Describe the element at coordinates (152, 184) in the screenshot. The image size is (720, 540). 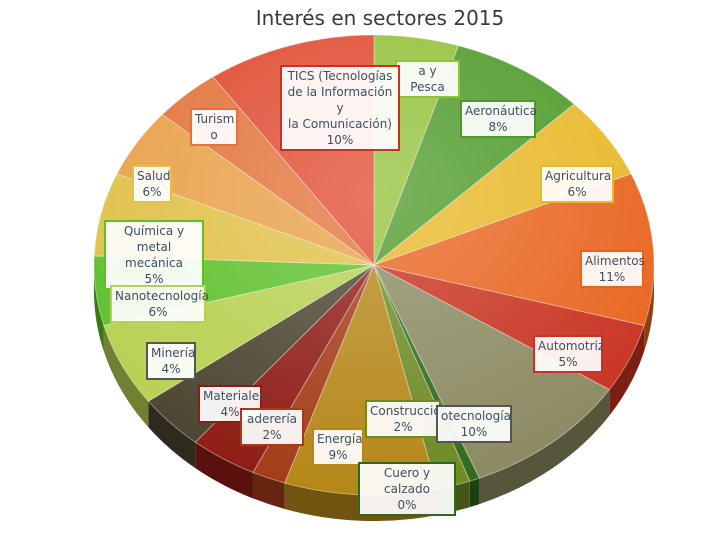
I see `label-salud: Salud 6%` at that location.